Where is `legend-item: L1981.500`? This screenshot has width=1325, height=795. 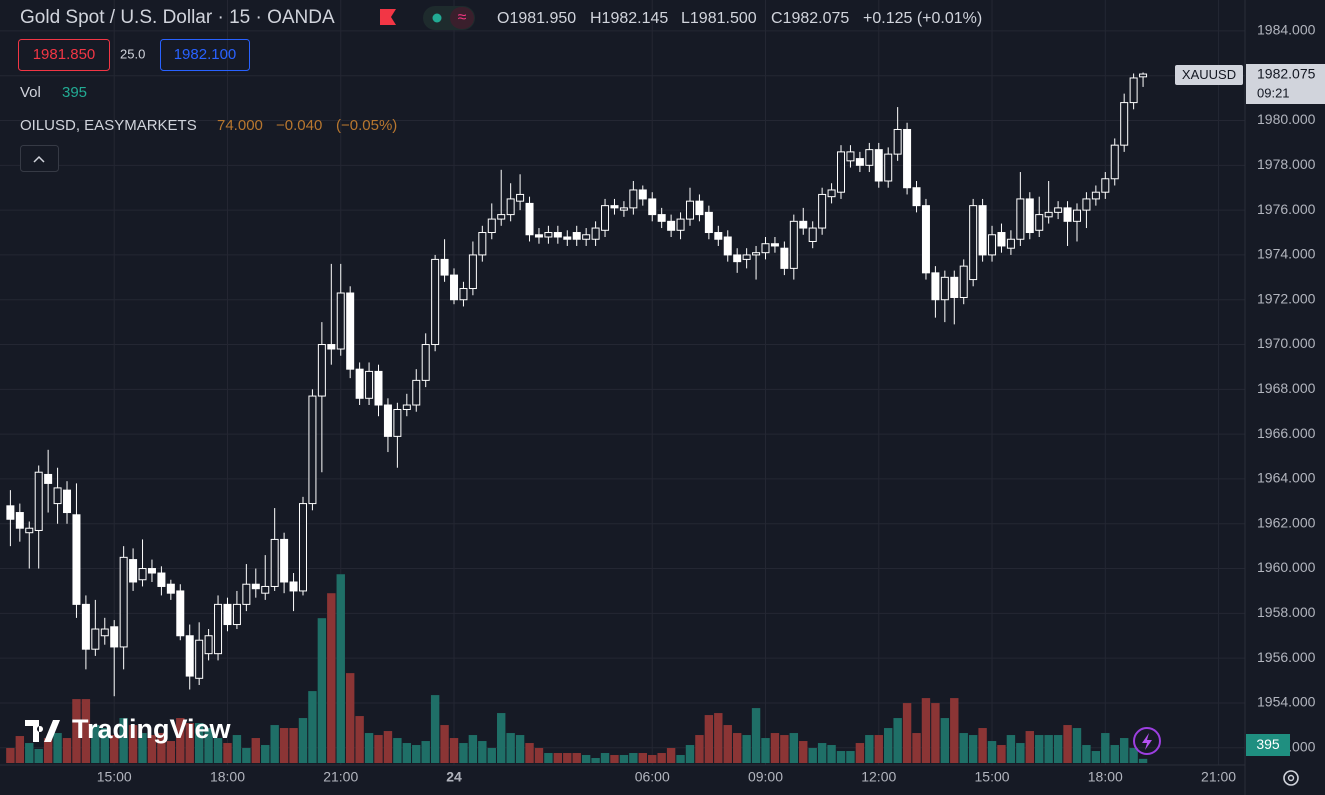
legend-item: L1981.500 is located at coordinates (719, 18).